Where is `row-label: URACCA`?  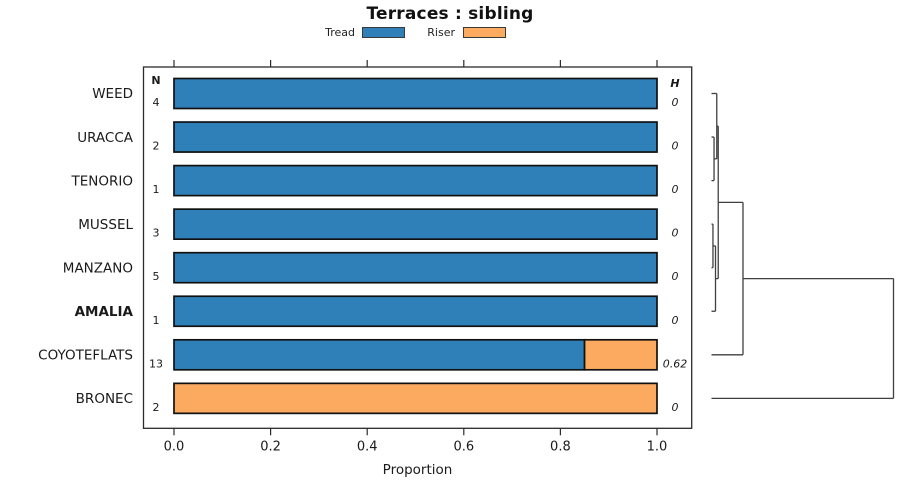
row-label: URACCA is located at coordinates (105, 138).